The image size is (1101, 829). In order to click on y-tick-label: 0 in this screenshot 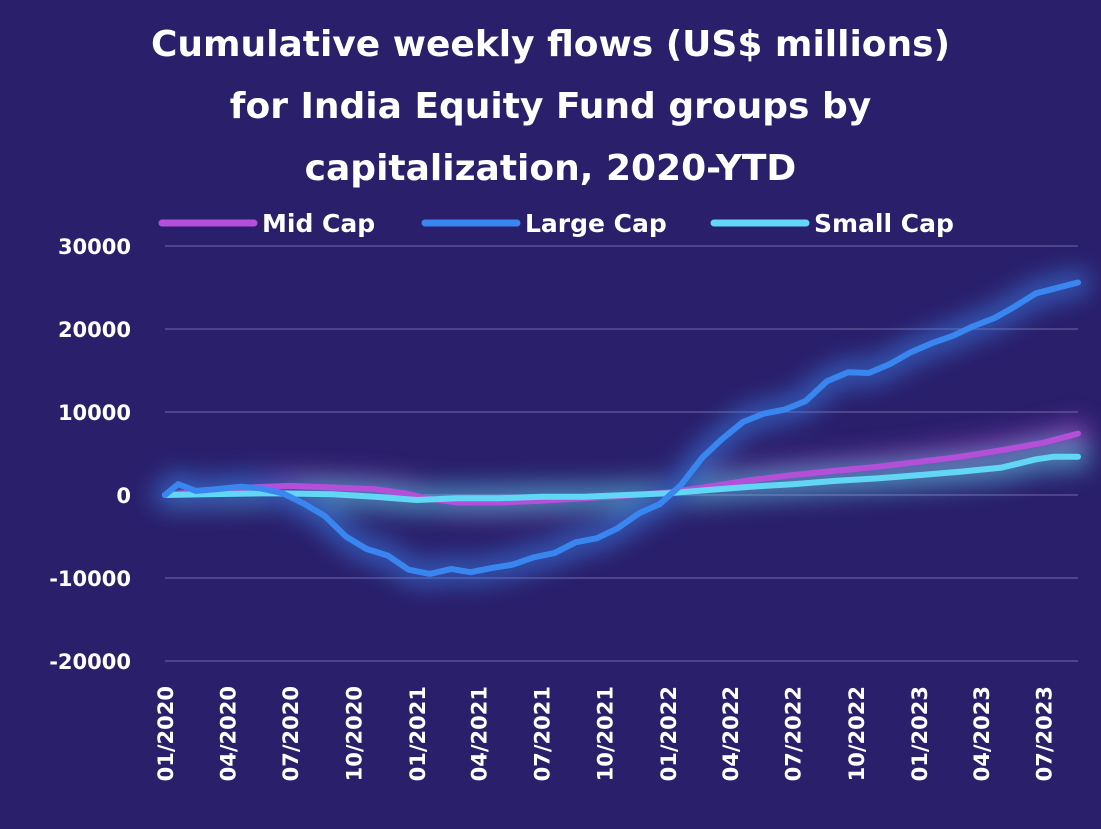, I will do `click(123, 496)`.